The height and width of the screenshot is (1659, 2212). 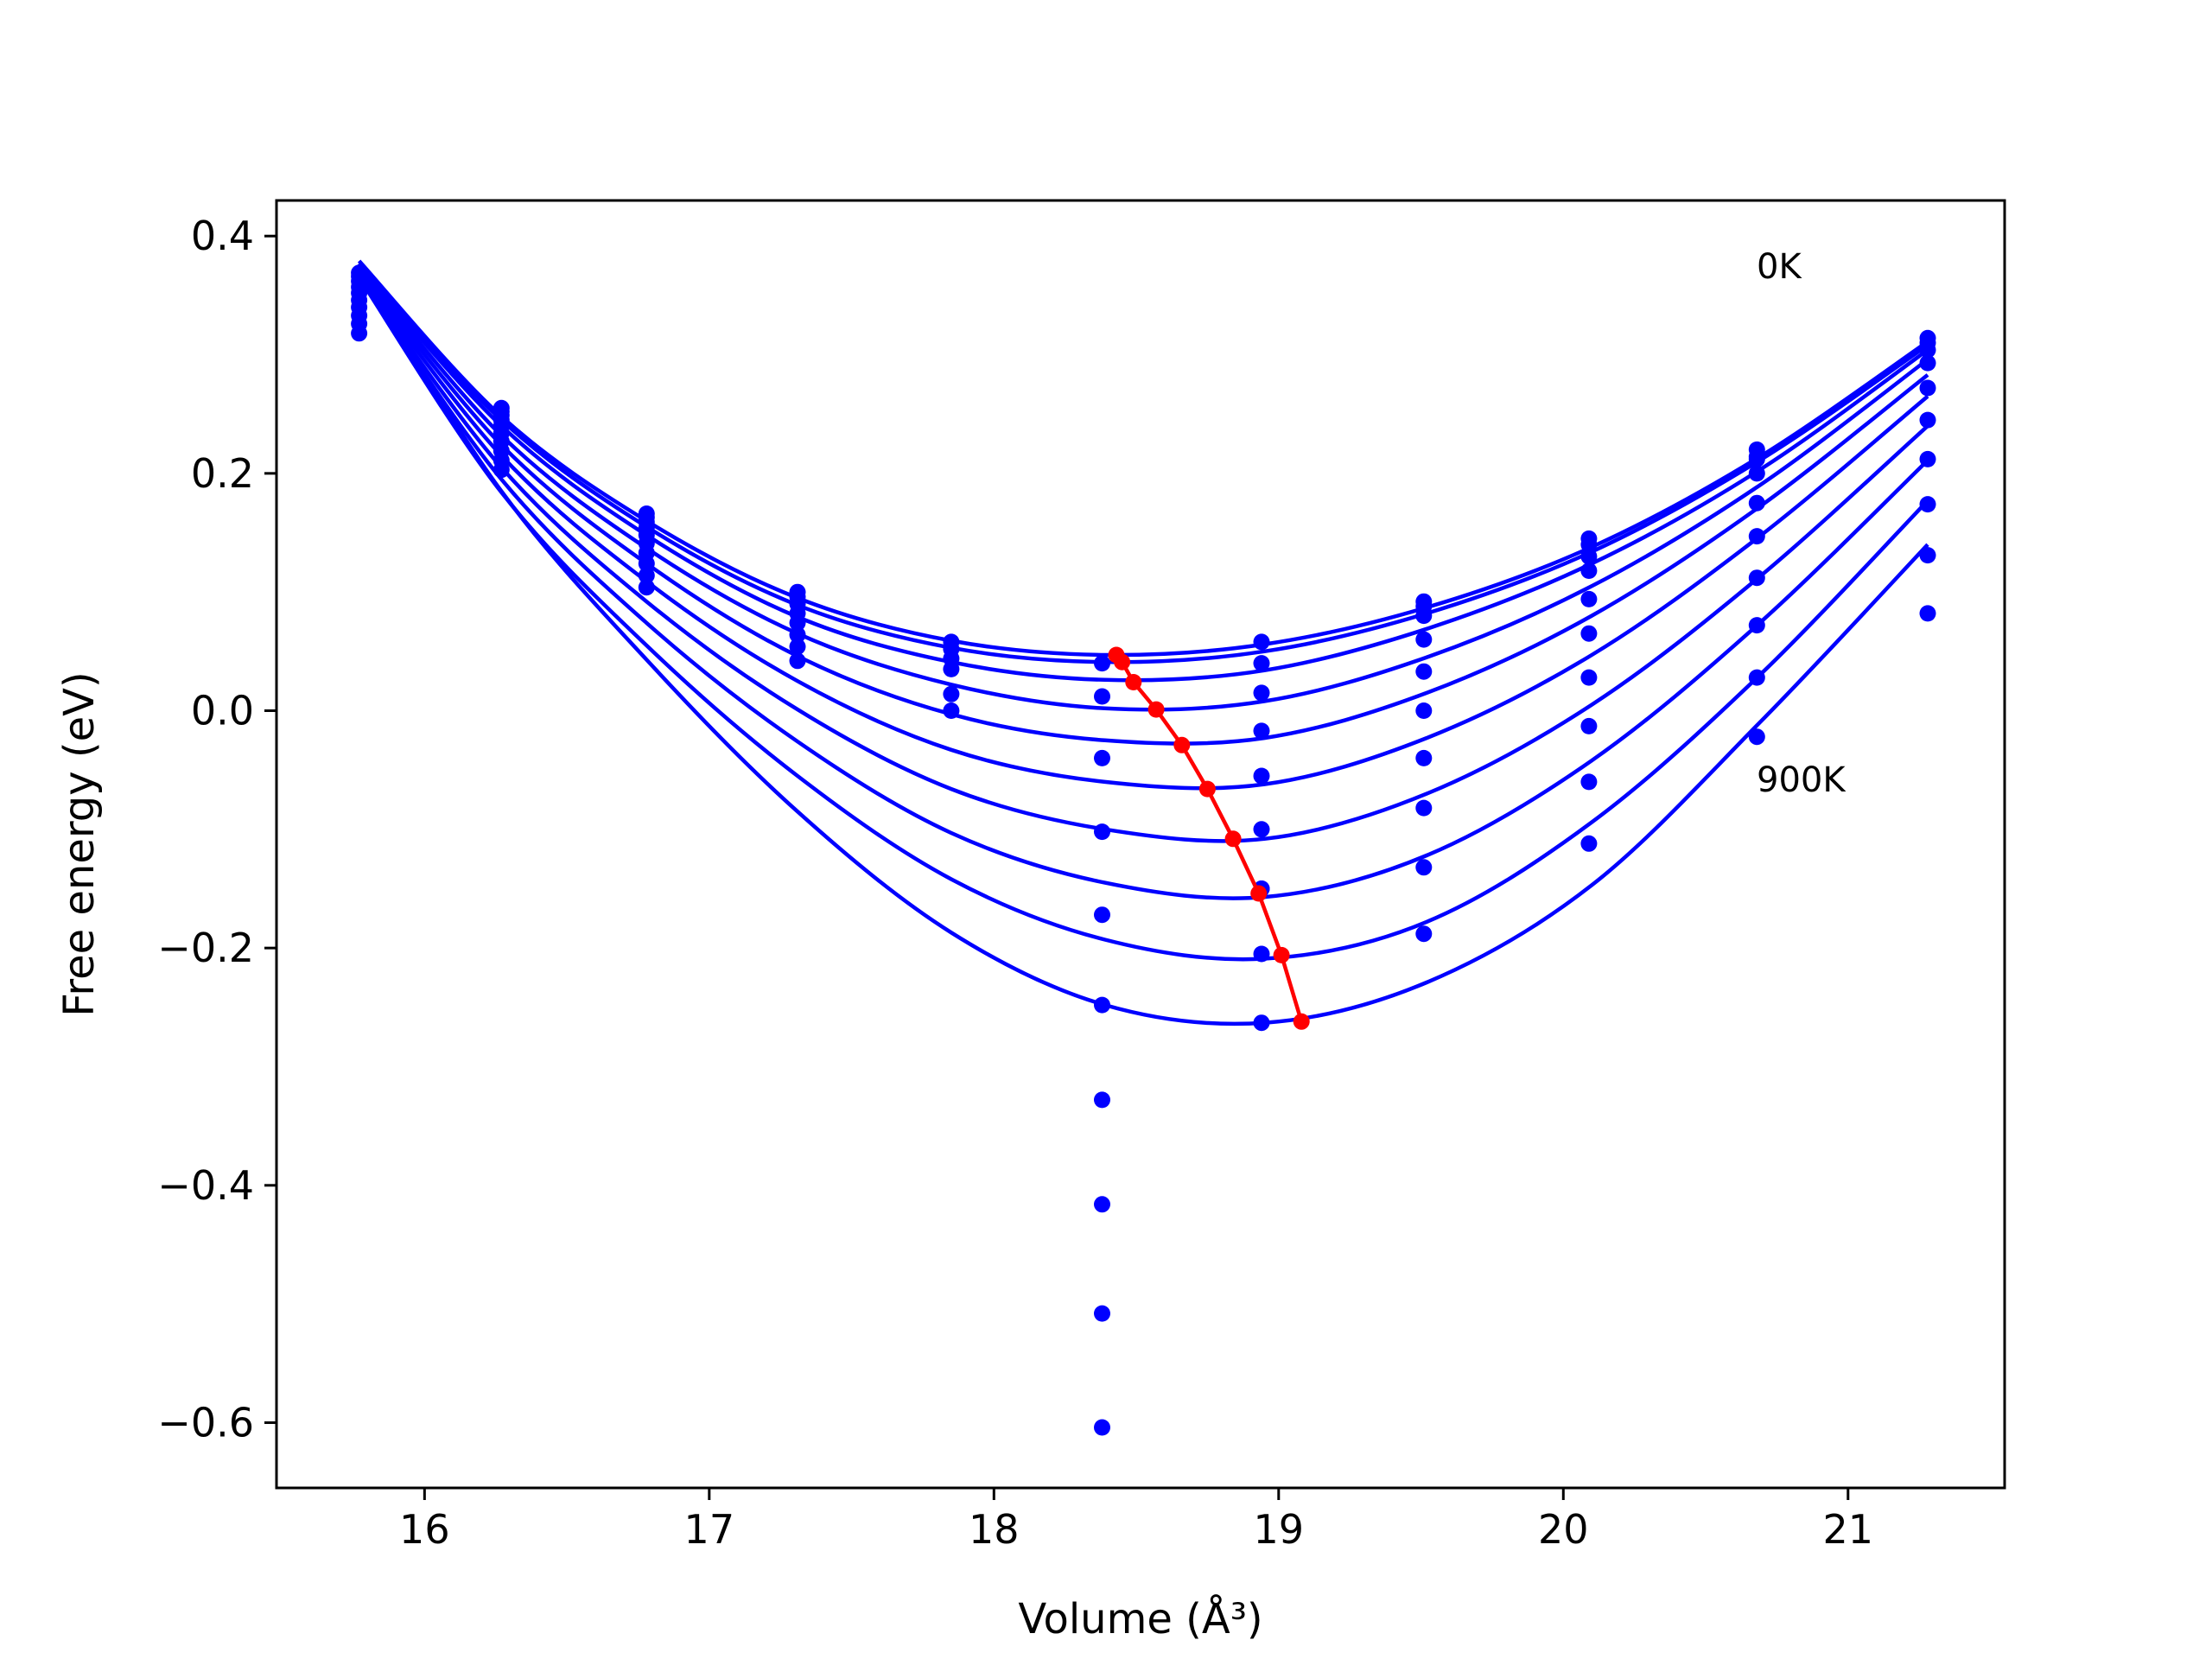 What do you see at coordinates (1279, 1529) in the screenshot?
I see `x-tick-label: 19` at bounding box center [1279, 1529].